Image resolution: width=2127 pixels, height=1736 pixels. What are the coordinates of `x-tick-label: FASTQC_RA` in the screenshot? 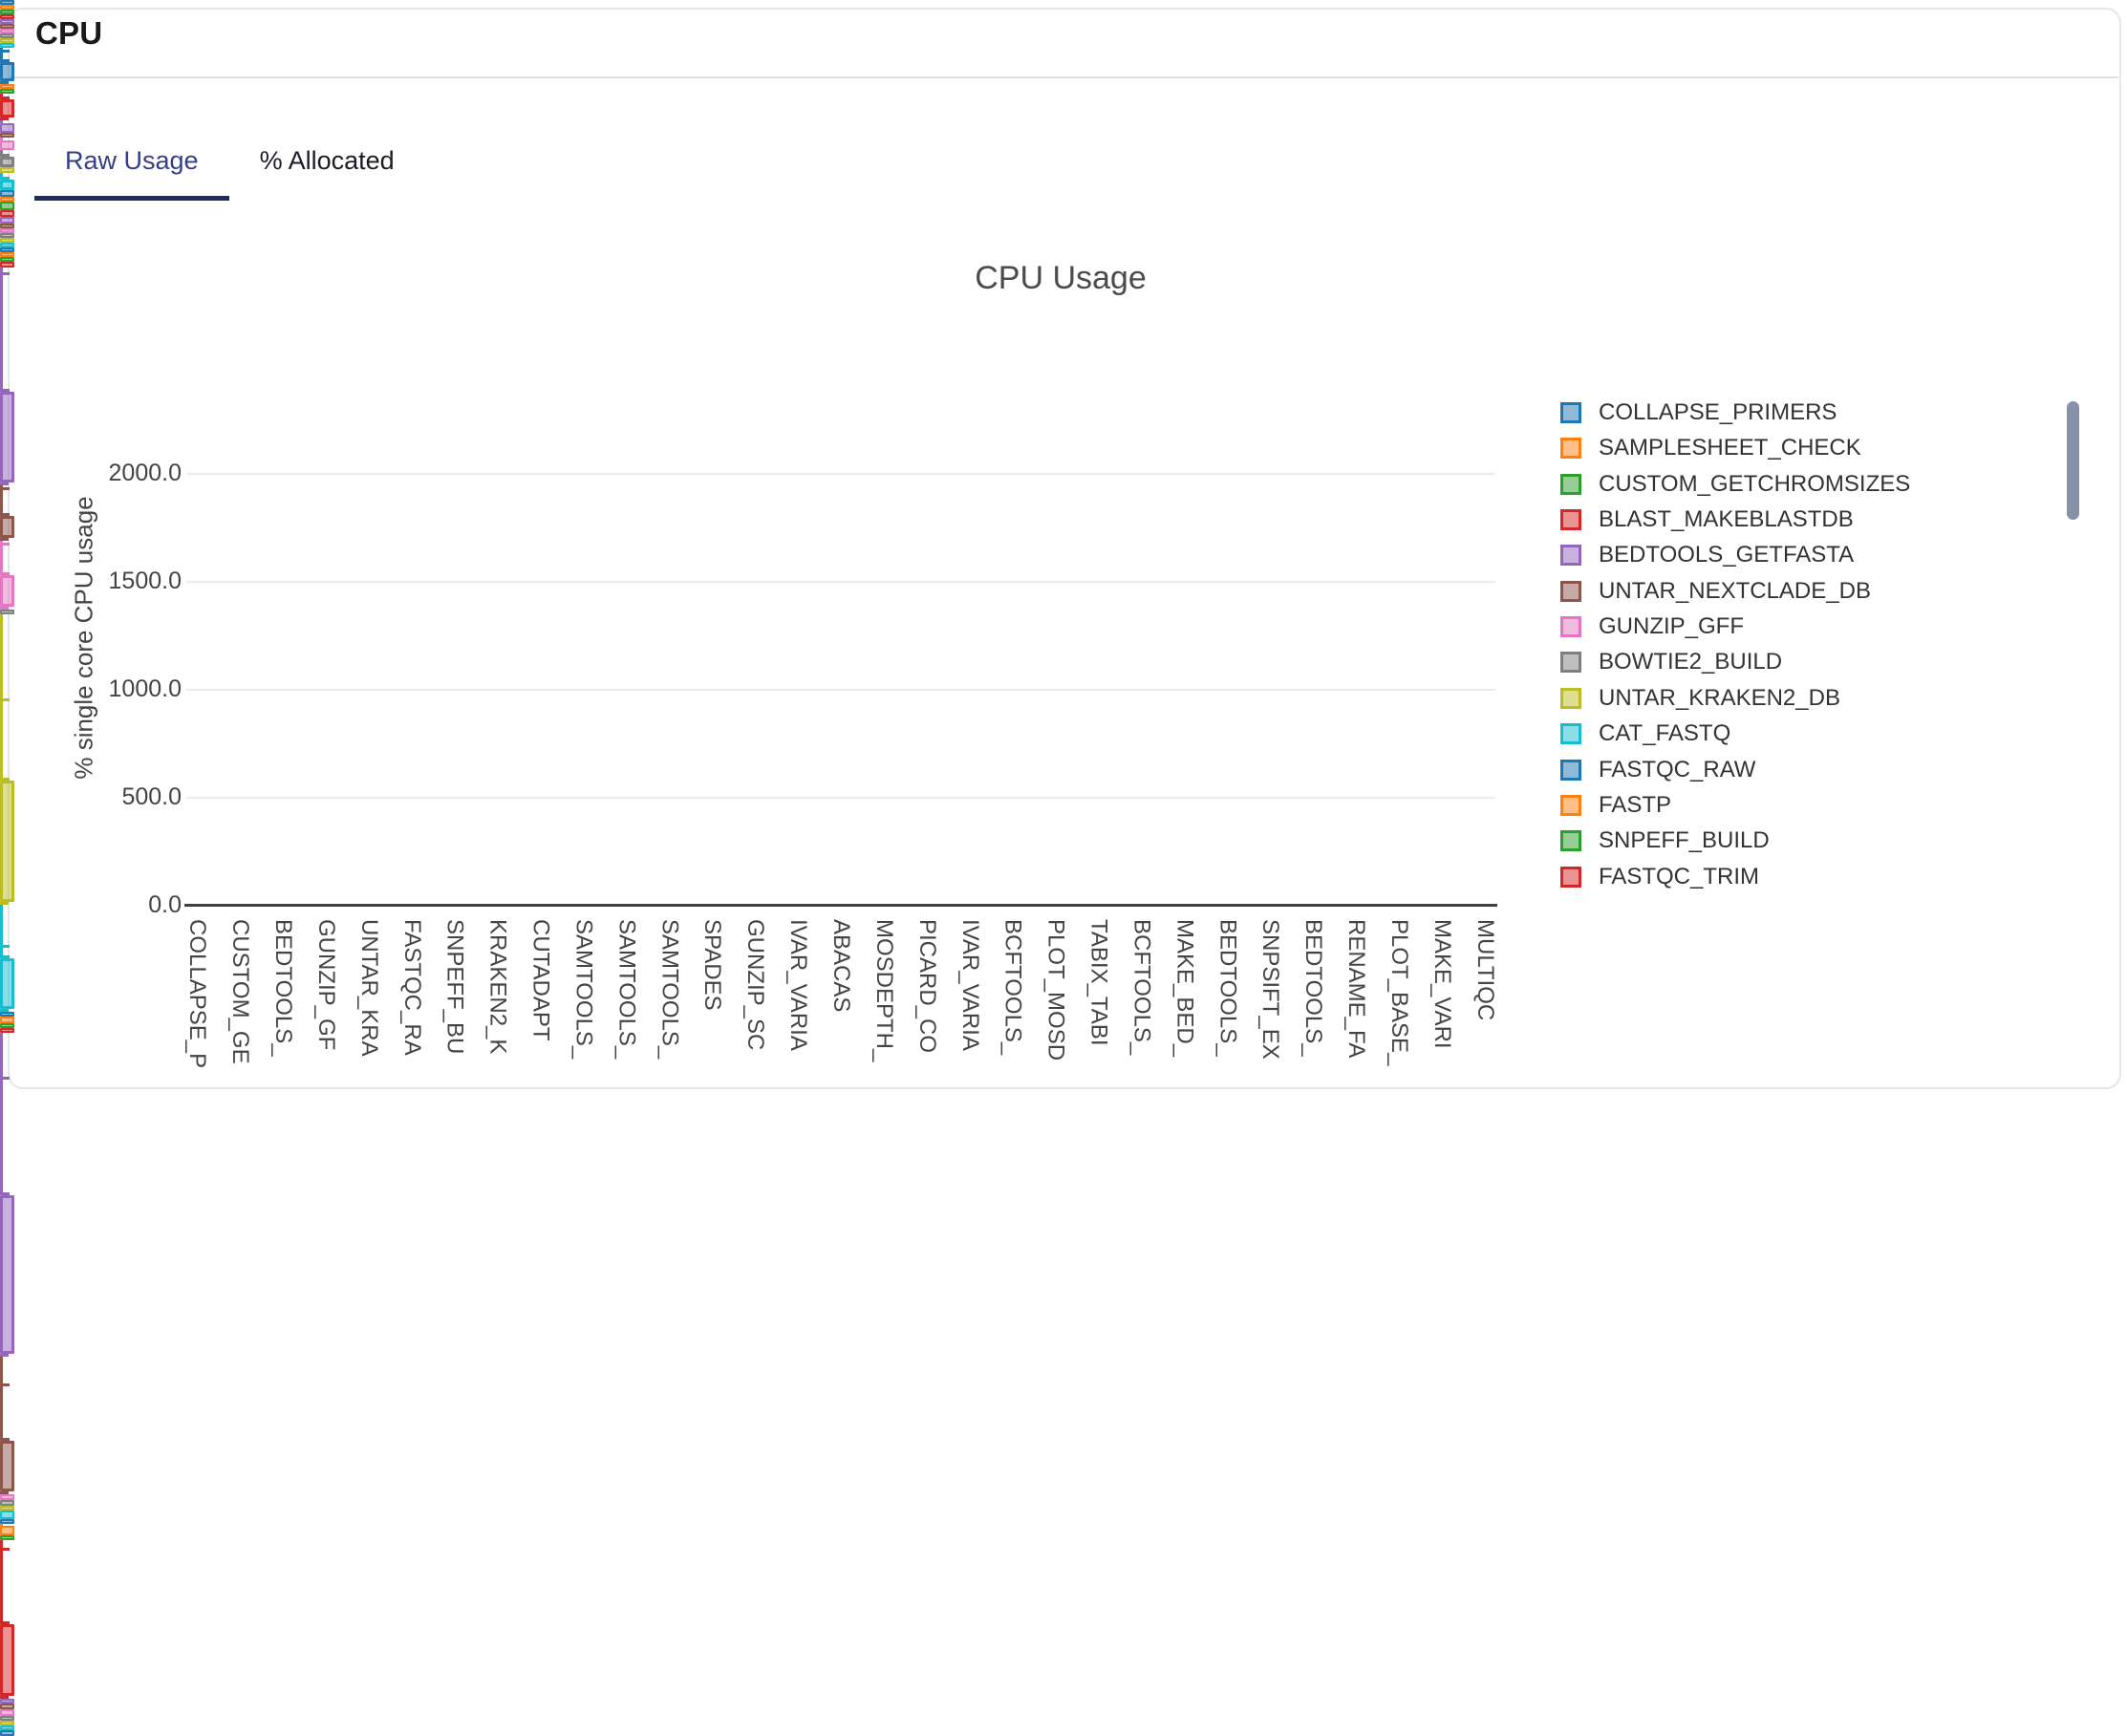 It's located at (411, 987).